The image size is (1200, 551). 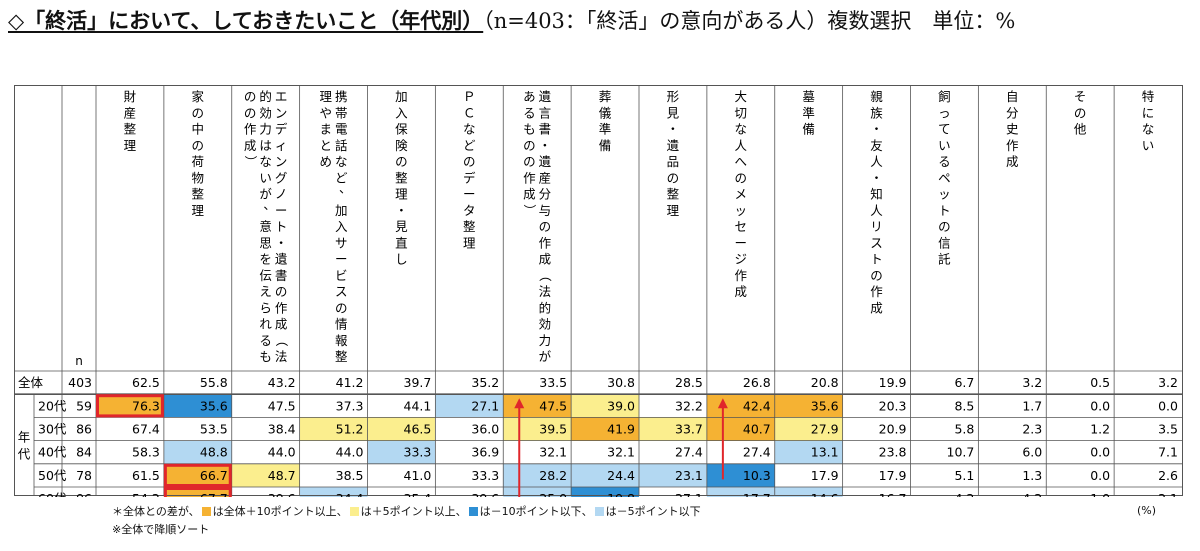 What do you see at coordinates (741, 210) in the screenshot?
I see `svg-text: ッ` at bounding box center [741, 210].